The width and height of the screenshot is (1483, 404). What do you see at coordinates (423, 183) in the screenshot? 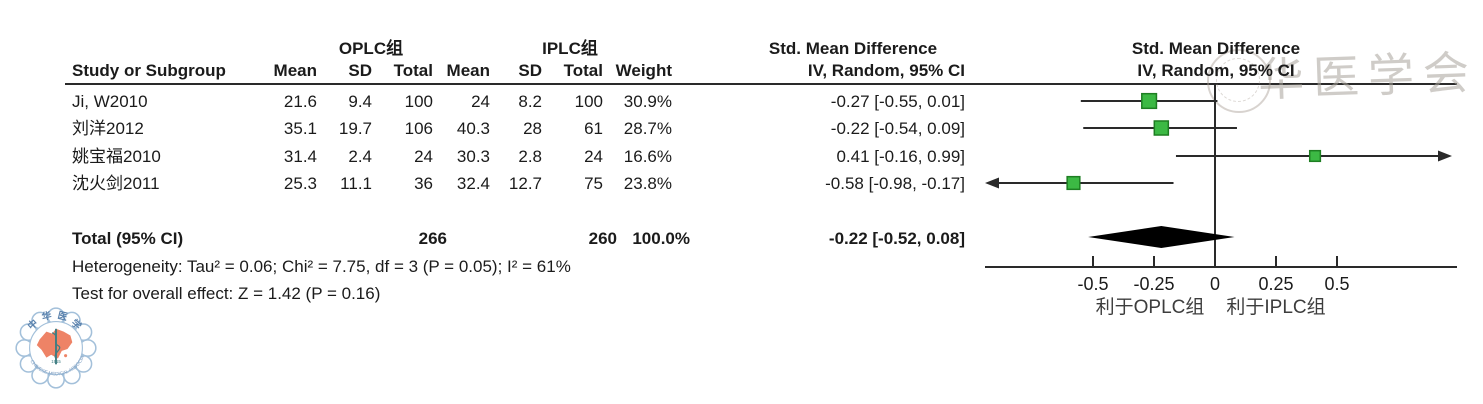
I see `table-cell-total1: 36` at bounding box center [423, 183].